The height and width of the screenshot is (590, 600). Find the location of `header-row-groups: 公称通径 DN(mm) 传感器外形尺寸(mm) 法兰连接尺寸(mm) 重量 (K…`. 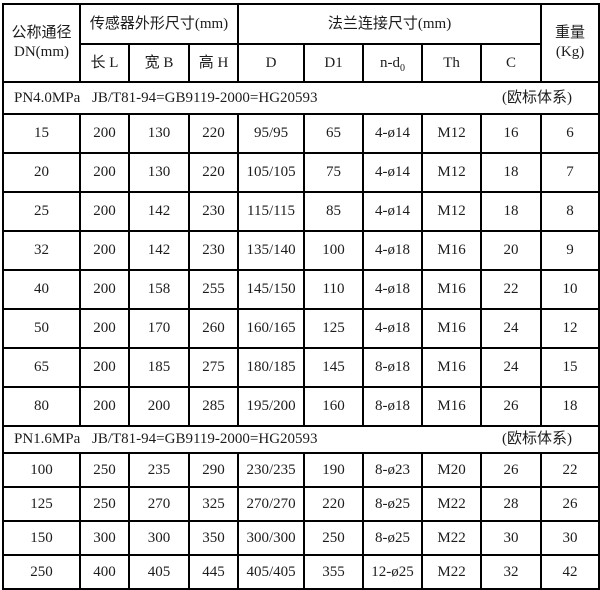

header-row-groups: 公称通径 DN(mm) 传感器外形尺寸(mm) 法兰连接尺寸(mm) 重量 (K… is located at coordinates (301, 43).